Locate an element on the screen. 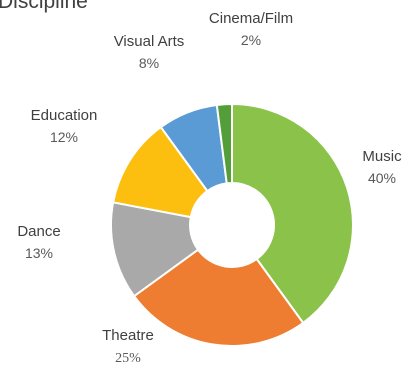 The width and height of the screenshot is (419, 374). slice-value-label-visual-arts: 8% is located at coordinates (149, 63).